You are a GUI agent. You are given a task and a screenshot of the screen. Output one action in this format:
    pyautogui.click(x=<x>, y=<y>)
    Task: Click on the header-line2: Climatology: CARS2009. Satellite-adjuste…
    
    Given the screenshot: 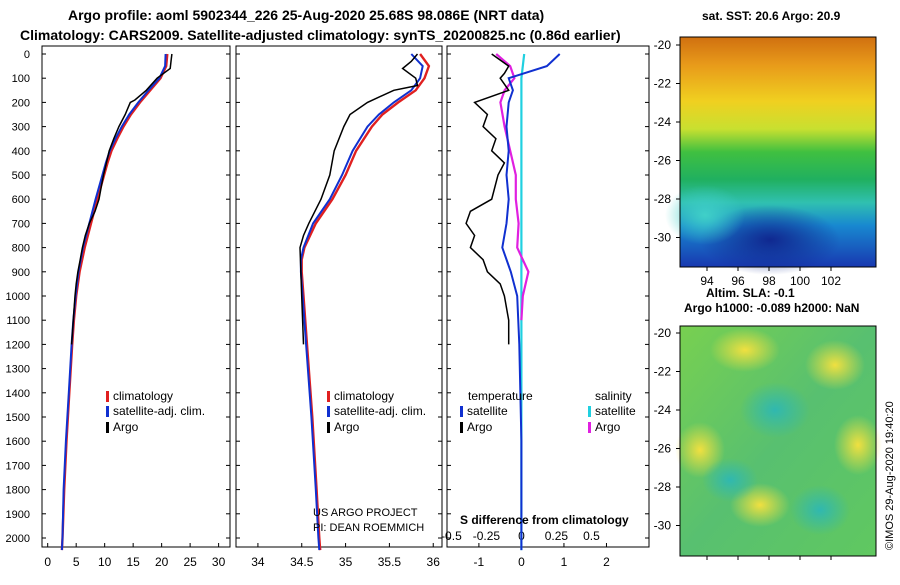 What is the action you would take?
    pyautogui.click(x=320, y=35)
    